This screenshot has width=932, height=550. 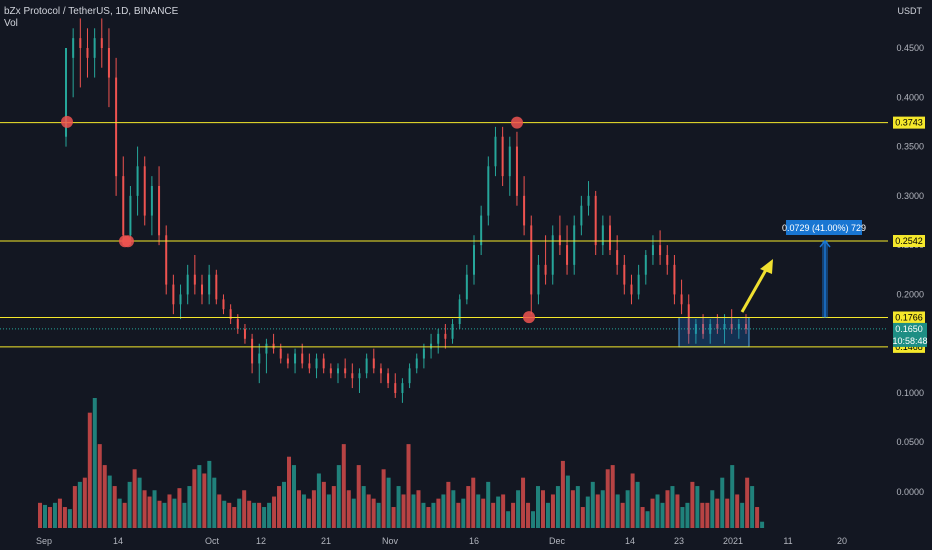 I want to click on level-price-label: 0.2542, so click(x=909, y=241).